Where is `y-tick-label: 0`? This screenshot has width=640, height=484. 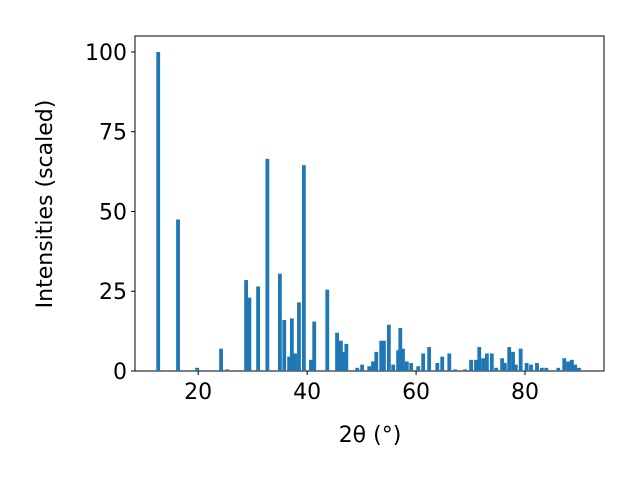 y-tick-label: 0 is located at coordinates (120, 372).